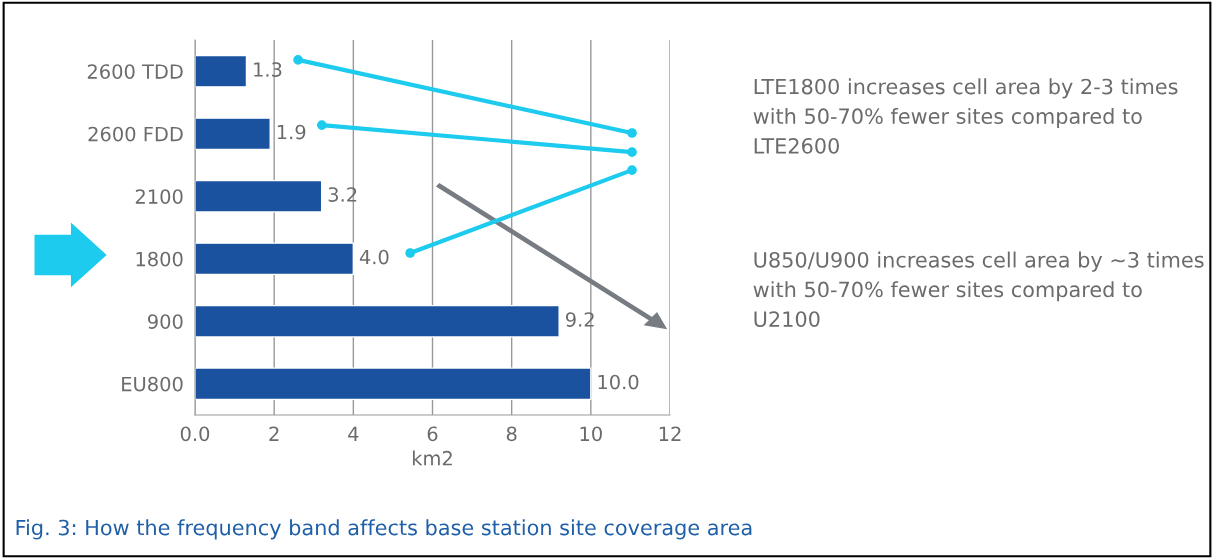 This screenshot has height=559, width=1214. What do you see at coordinates (159, 259) in the screenshot?
I see `y-tick-label: 1800` at bounding box center [159, 259].